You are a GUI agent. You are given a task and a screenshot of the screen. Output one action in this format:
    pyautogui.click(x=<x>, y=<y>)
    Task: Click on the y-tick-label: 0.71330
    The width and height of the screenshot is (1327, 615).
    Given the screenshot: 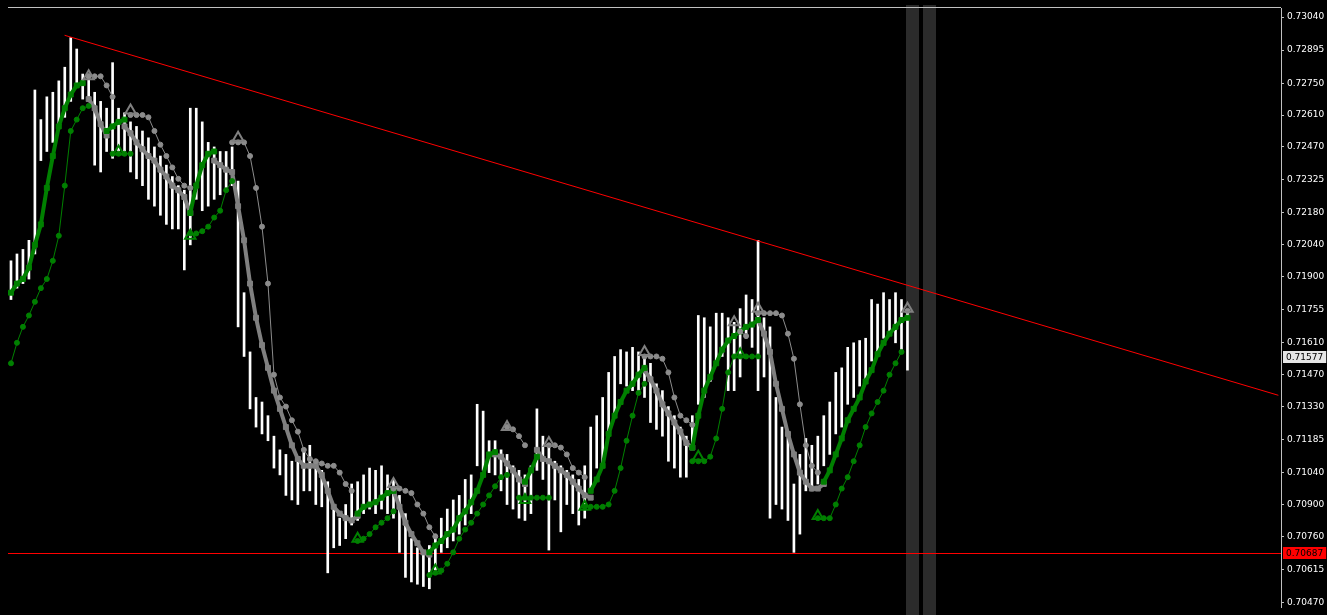 What is the action you would take?
    pyautogui.click(x=1306, y=405)
    